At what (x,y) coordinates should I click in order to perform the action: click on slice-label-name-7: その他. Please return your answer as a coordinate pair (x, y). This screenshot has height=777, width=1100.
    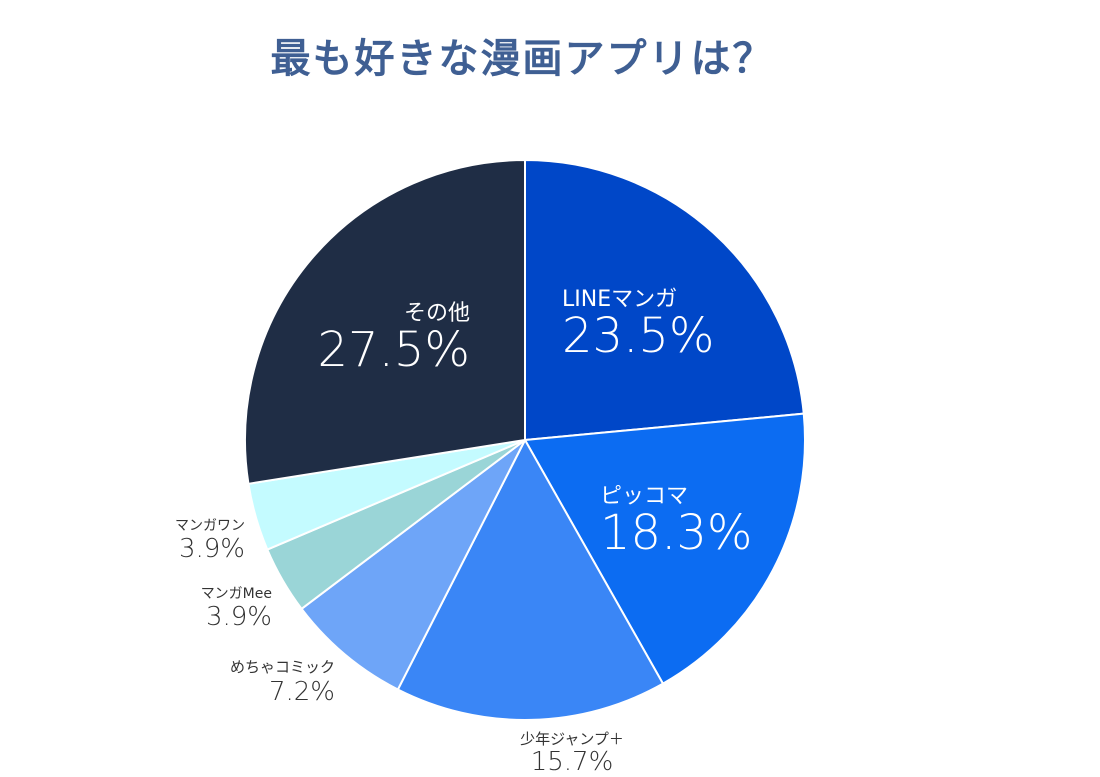
    Looking at the image, I should click on (437, 313).